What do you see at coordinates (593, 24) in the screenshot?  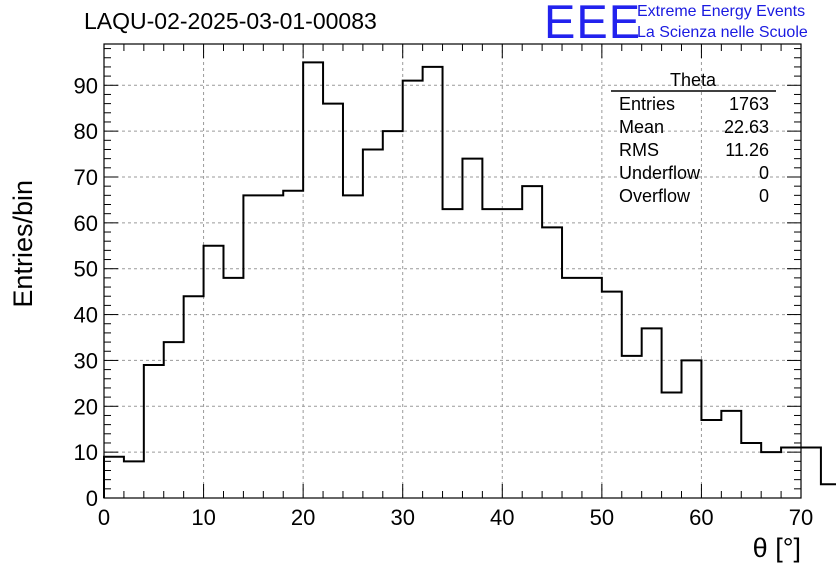 I see `logo-mark: EEE` at bounding box center [593, 24].